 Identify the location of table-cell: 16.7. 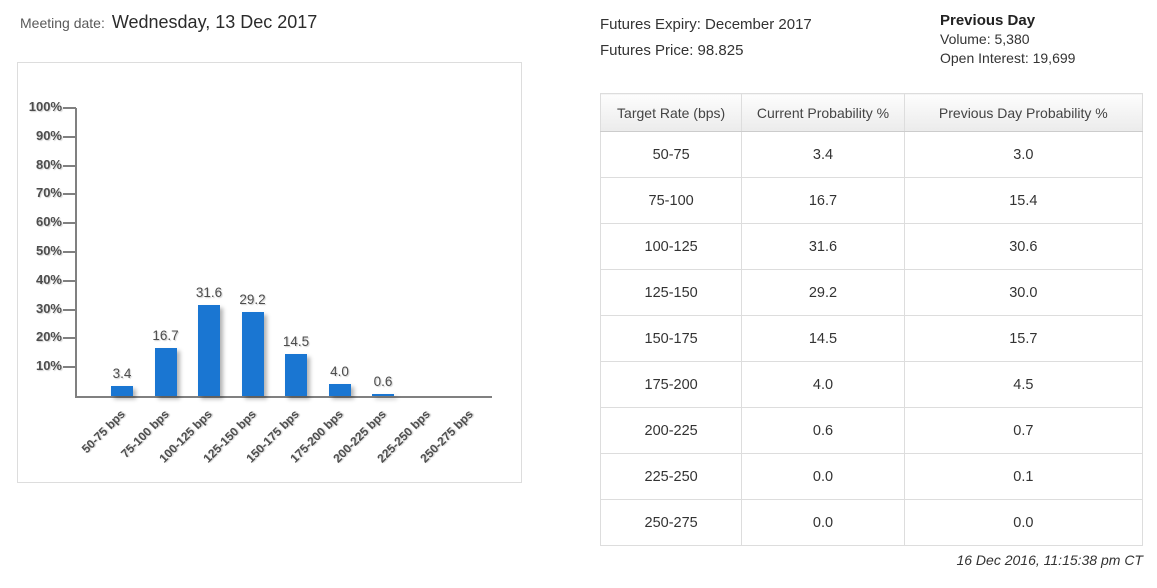
(823, 200).